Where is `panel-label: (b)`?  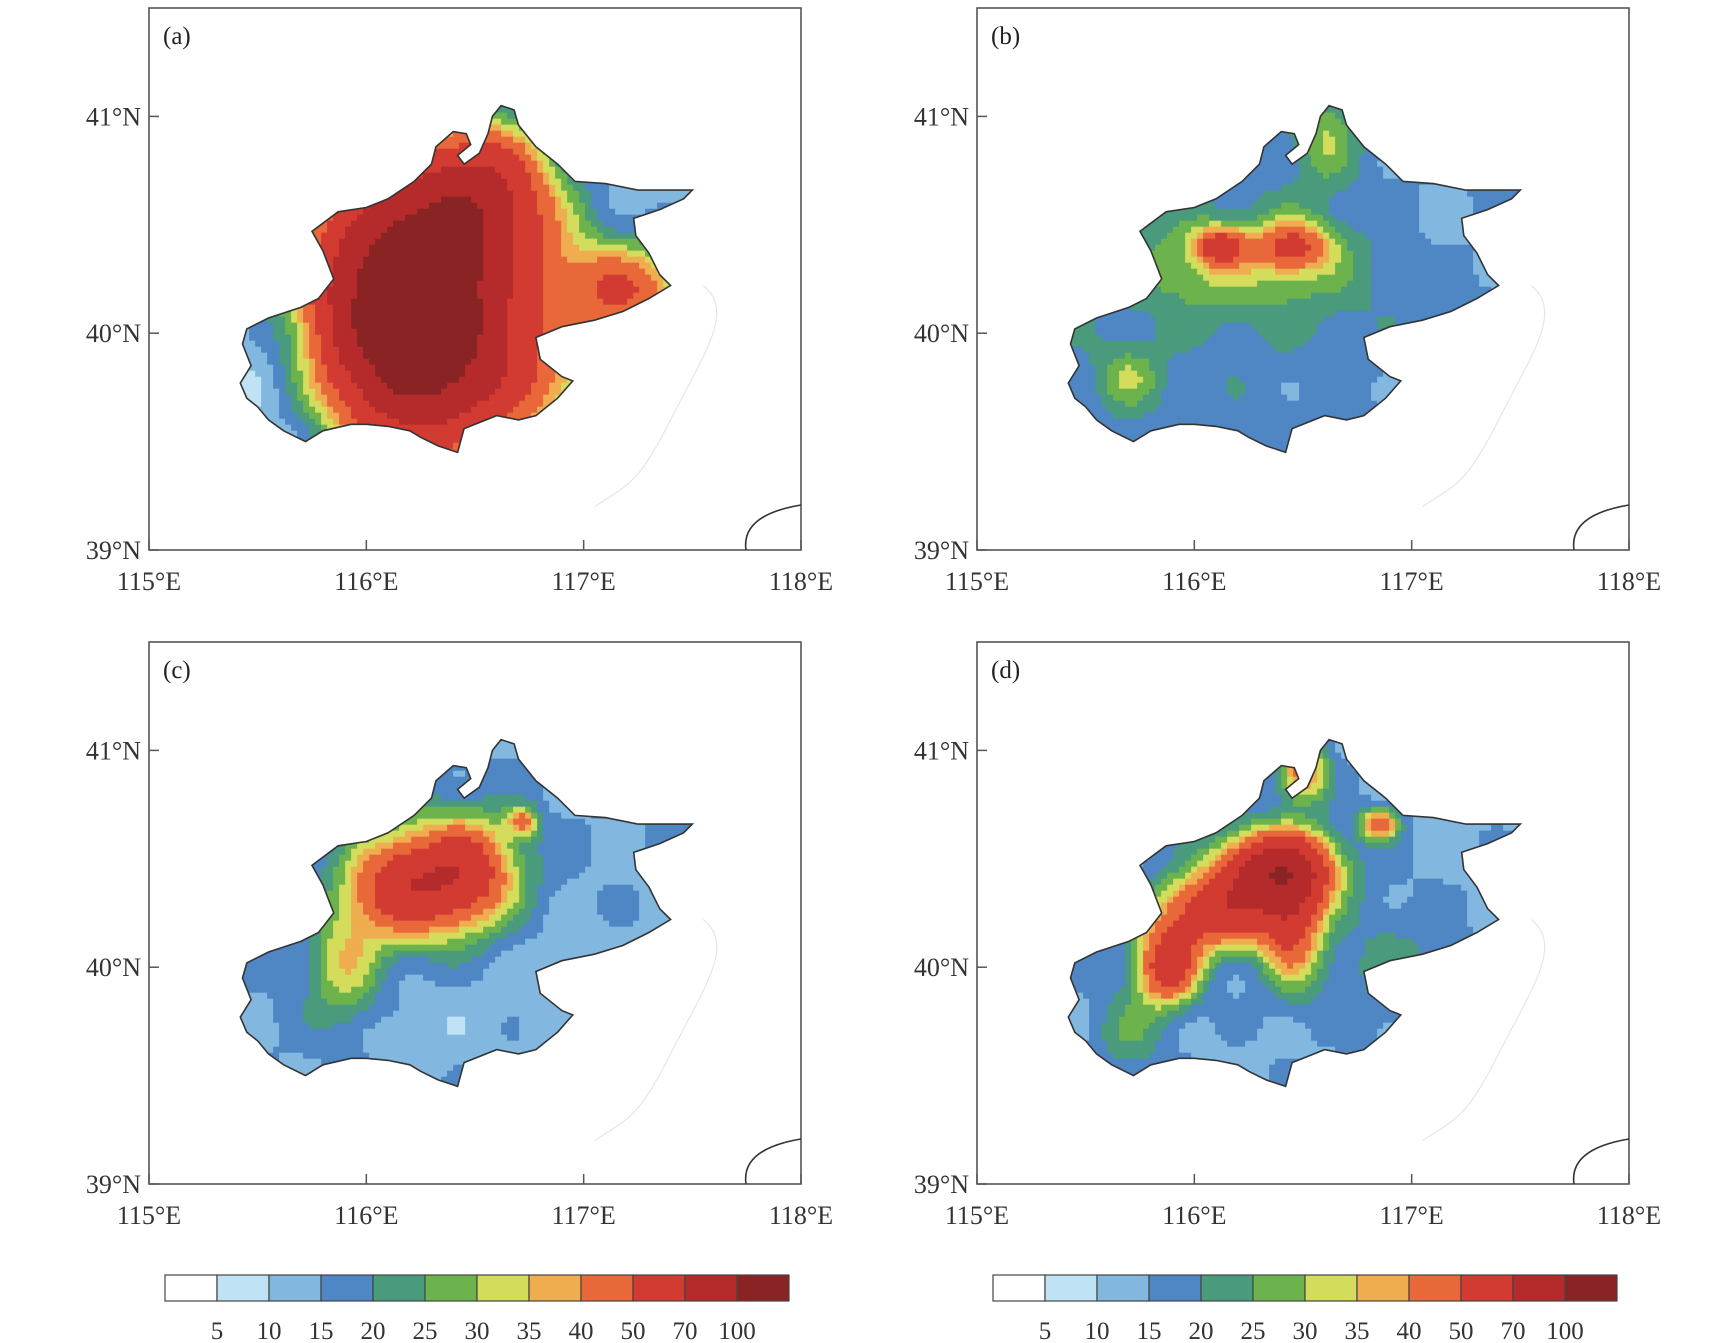 panel-label: (b) is located at coordinates (1005, 36).